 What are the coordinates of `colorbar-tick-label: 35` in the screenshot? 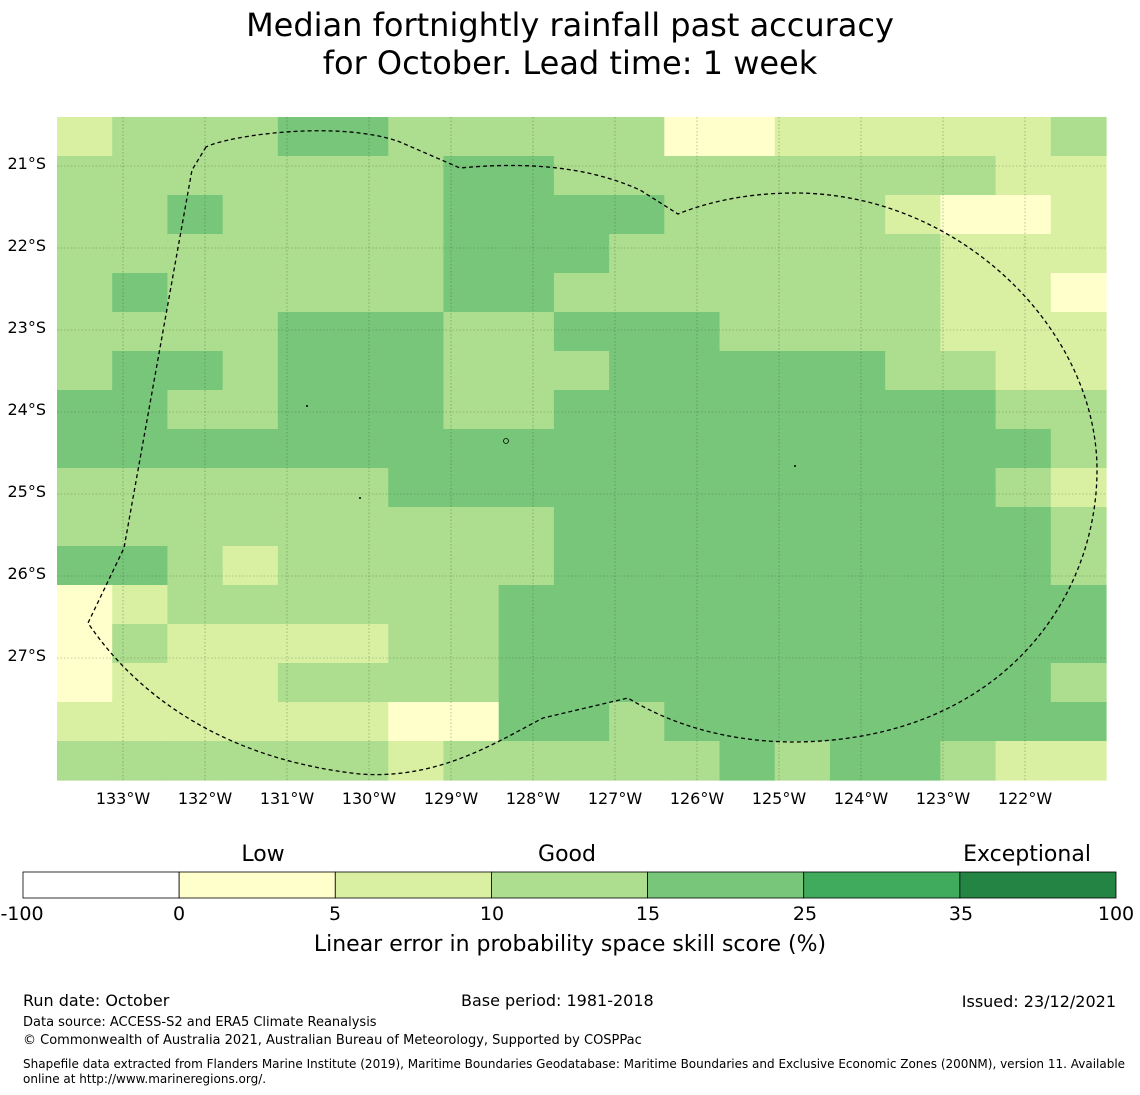 It's located at (961, 914).